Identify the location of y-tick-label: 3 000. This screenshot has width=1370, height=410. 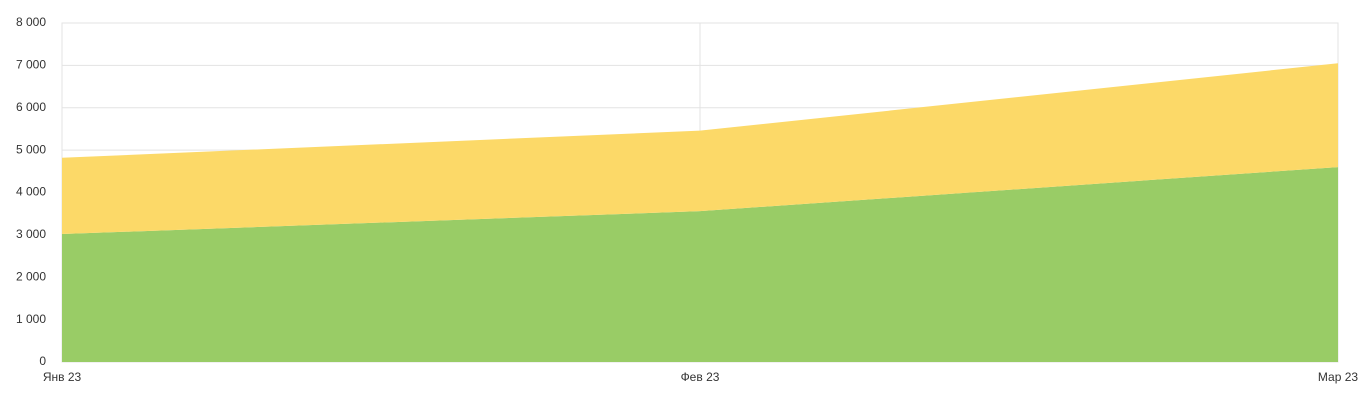
(31, 234).